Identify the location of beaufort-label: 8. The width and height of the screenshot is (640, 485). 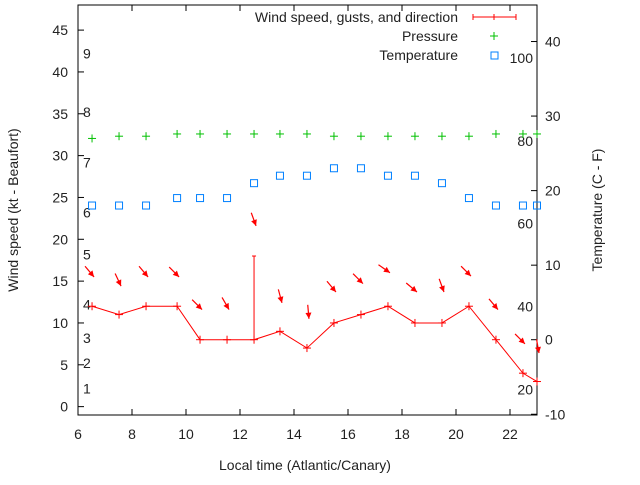
(87, 112).